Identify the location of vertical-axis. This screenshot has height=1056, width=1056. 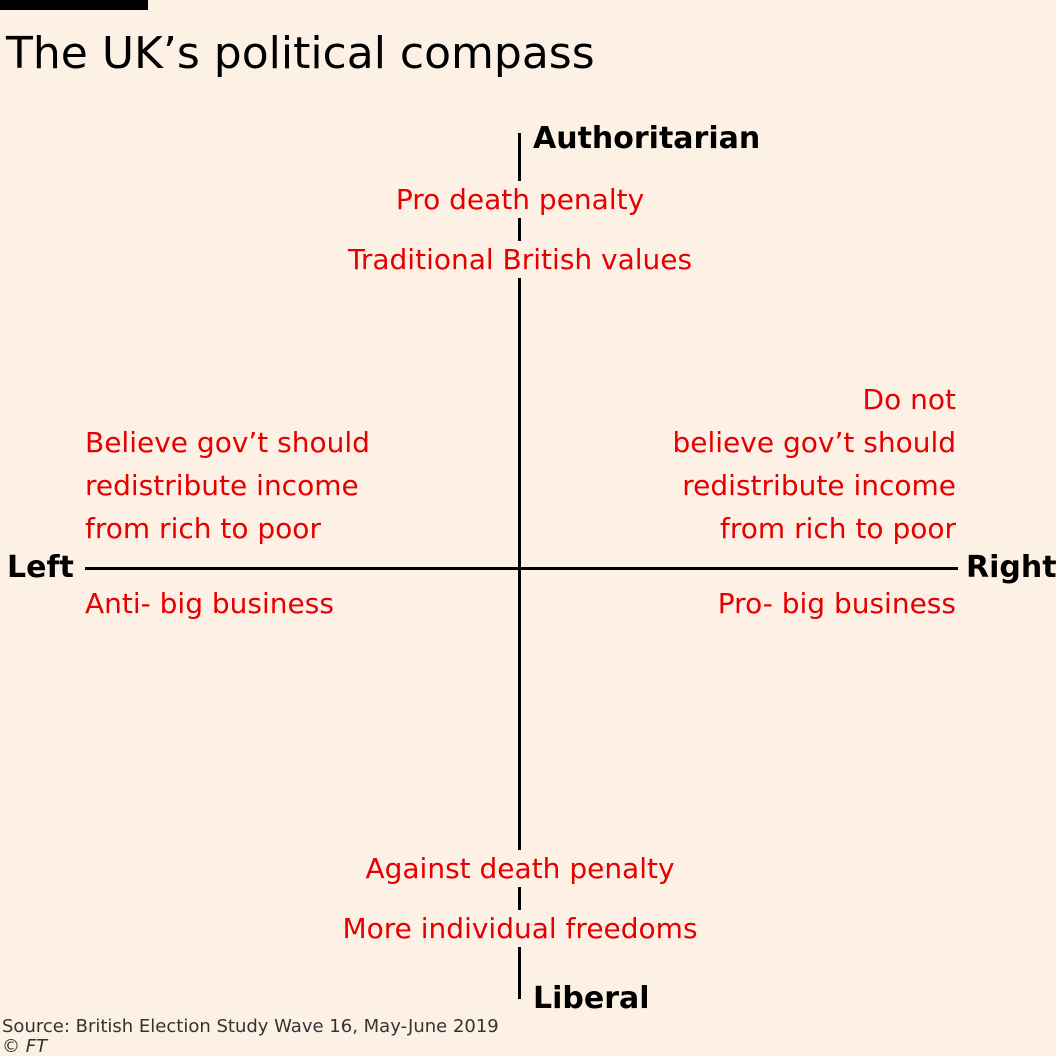
(519, 566).